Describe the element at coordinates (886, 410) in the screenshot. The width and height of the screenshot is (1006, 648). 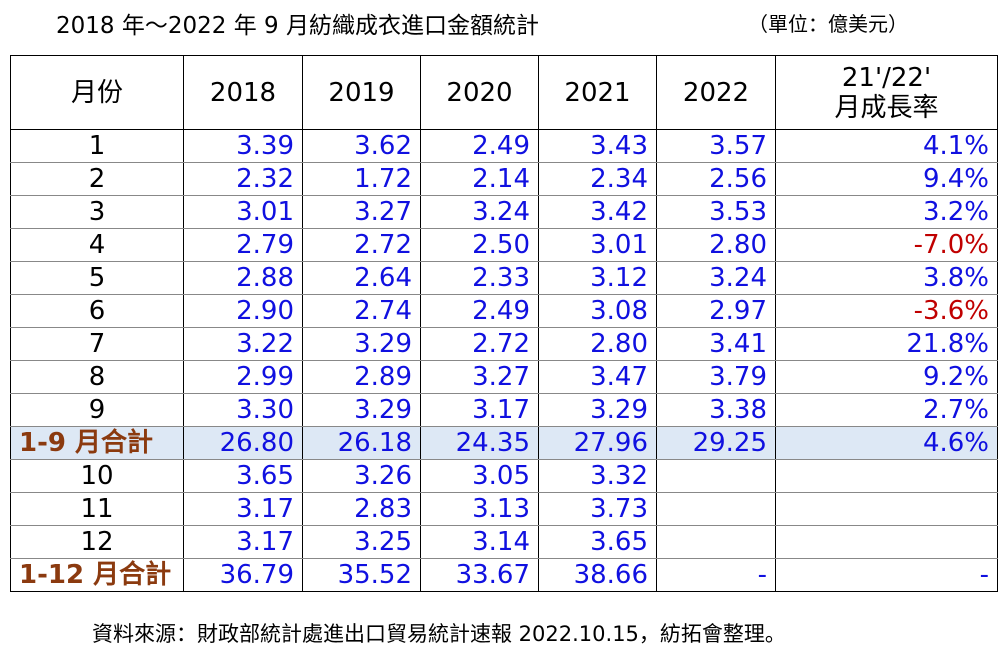
I see `cell: 2.7%` at that location.